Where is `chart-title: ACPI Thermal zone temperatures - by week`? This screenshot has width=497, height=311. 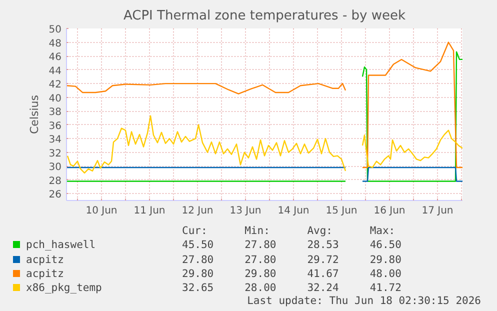
chart-title: ACPI Thermal zone temperatures - by week is located at coordinates (264, 16).